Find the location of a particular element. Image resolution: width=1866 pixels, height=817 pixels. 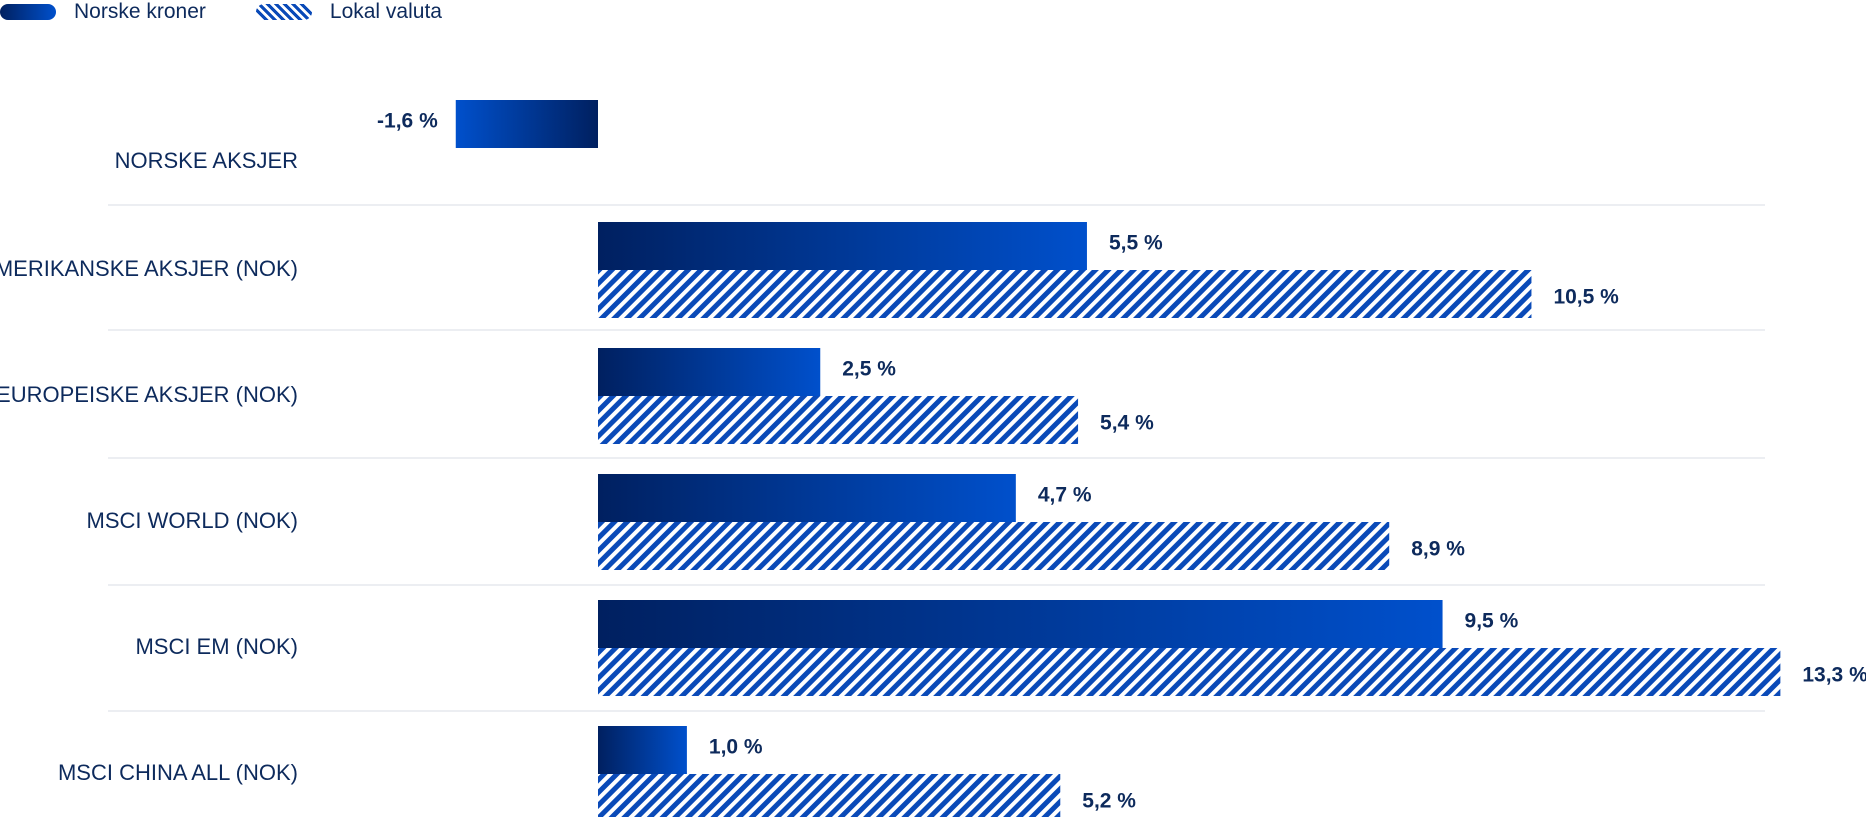

data-label: 4,7 % is located at coordinates (1065, 495).